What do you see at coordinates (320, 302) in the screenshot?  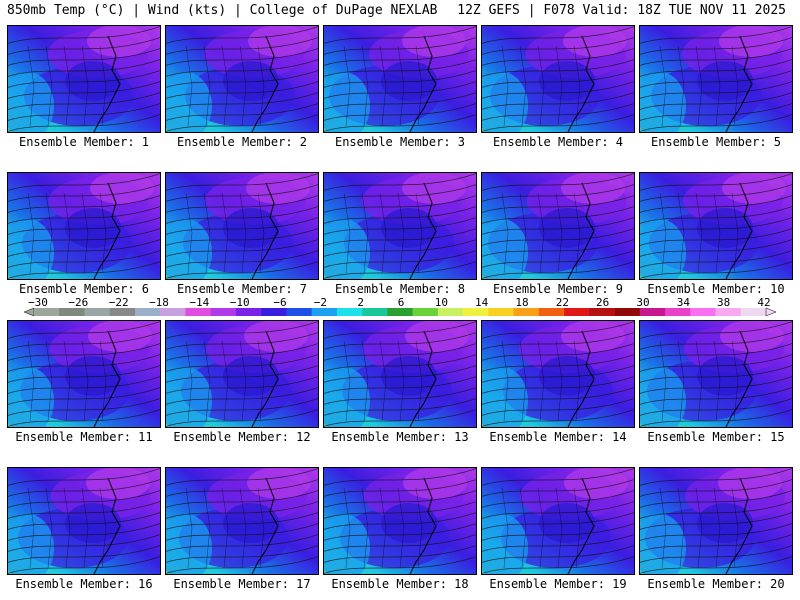 I see `colorbar-tick-label: −2` at bounding box center [320, 302].